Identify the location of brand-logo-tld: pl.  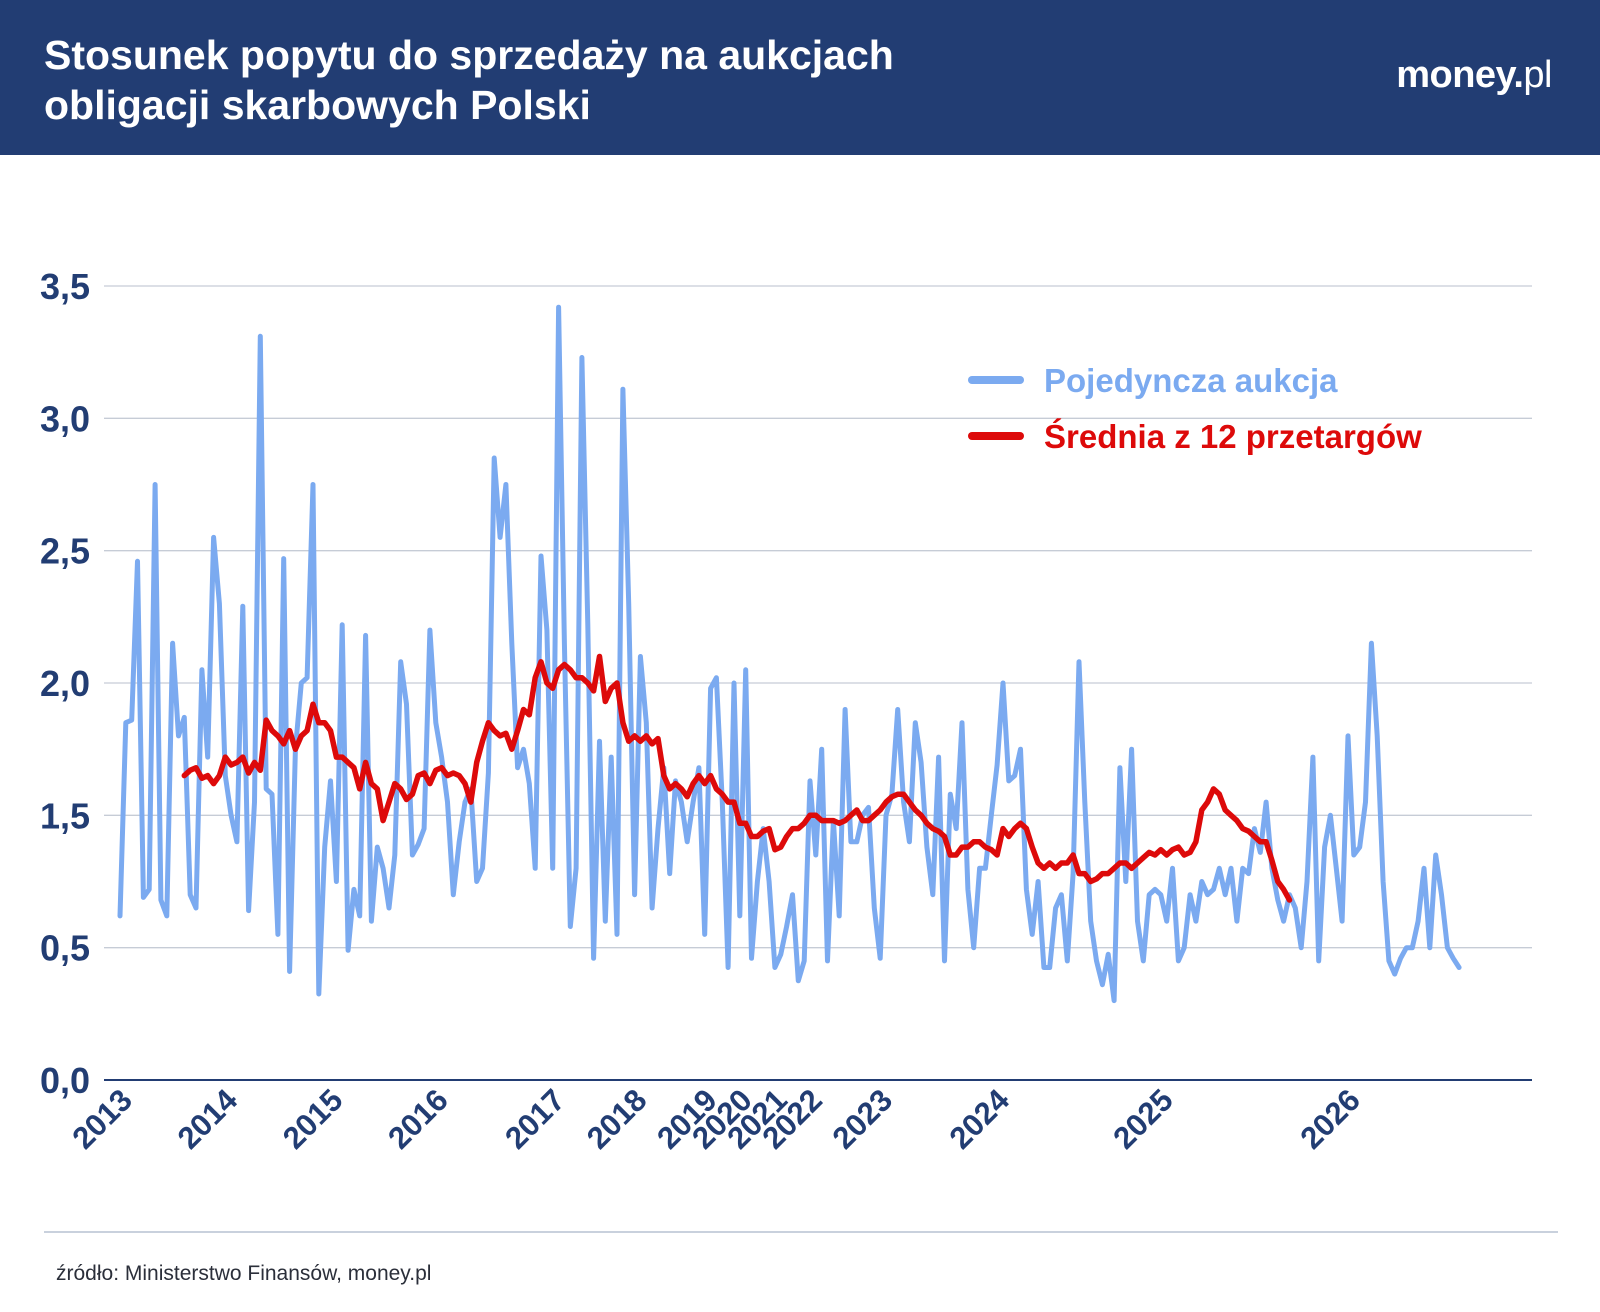
(1537, 75).